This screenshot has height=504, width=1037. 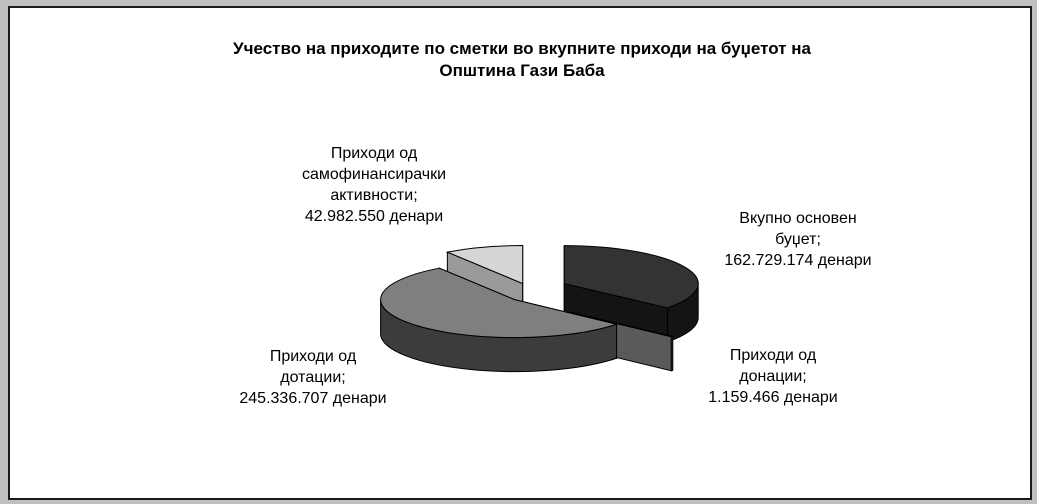 What do you see at coordinates (522, 70) in the screenshot?
I see `chart-title-line-2: Општина Гази Баба` at bounding box center [522, 70].